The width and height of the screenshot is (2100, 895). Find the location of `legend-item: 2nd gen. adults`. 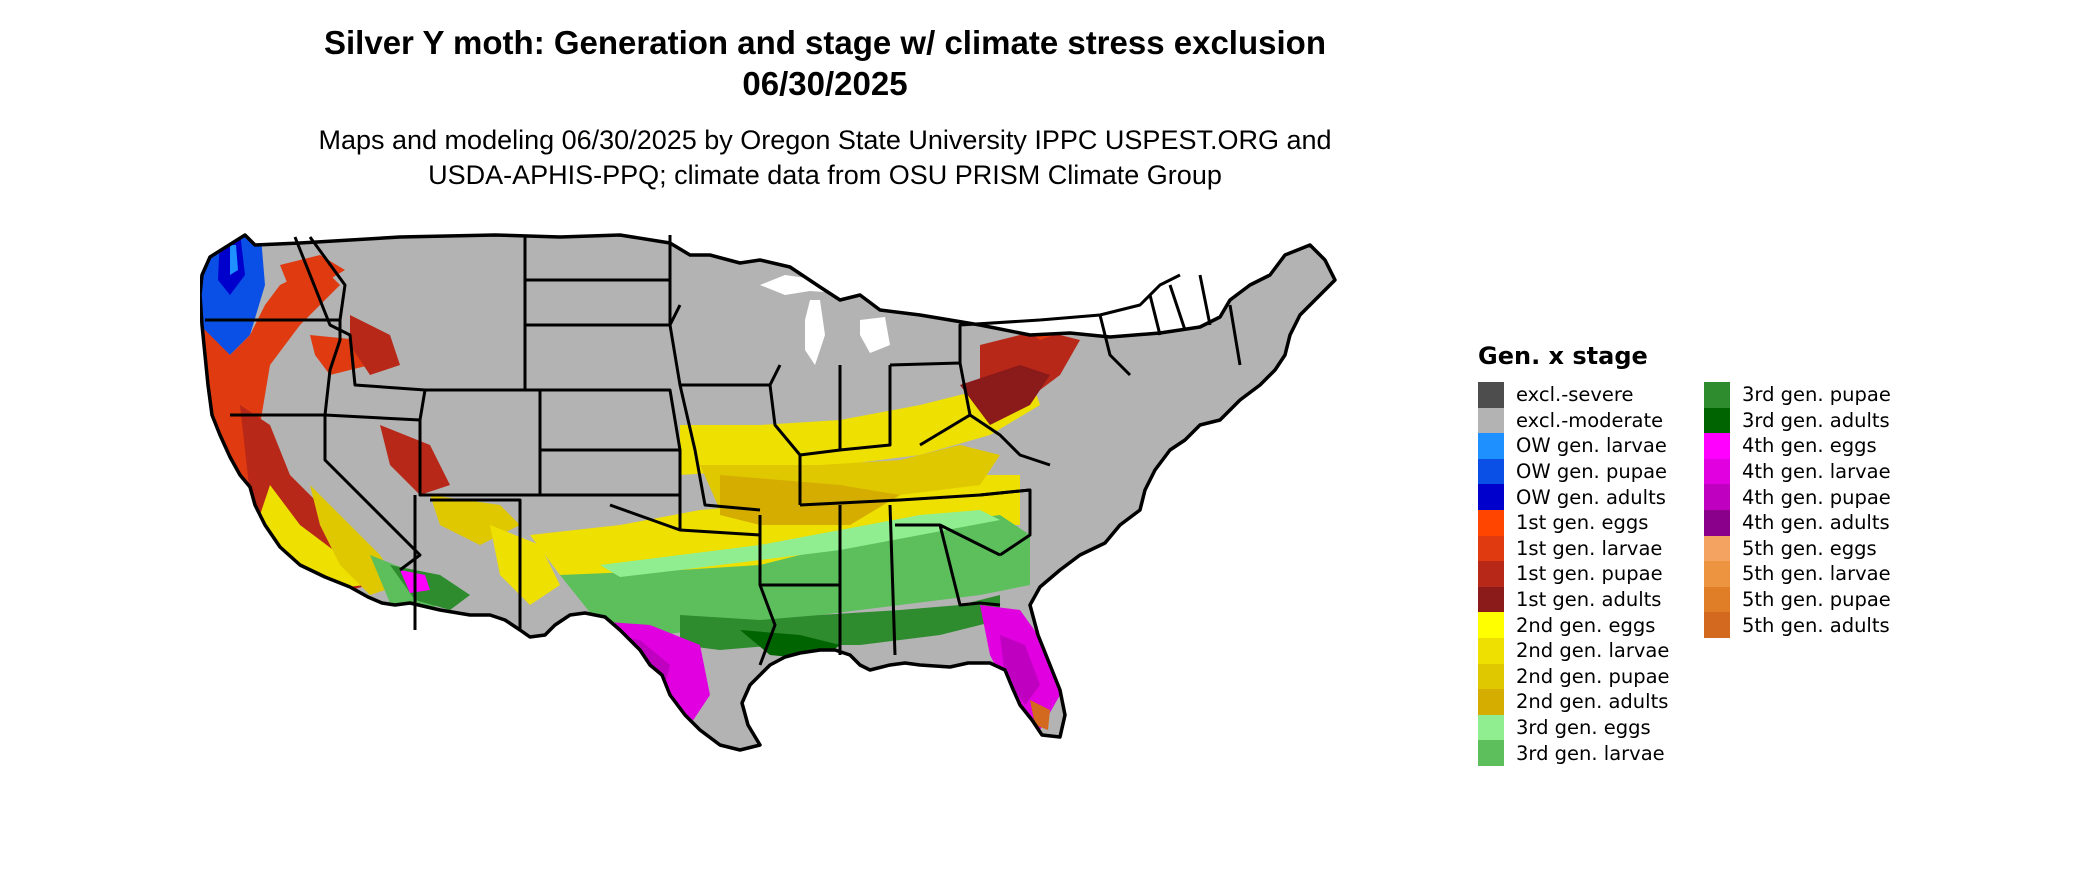

legend-item: 2nd gen. adults is located at coordinates (1588, 702).